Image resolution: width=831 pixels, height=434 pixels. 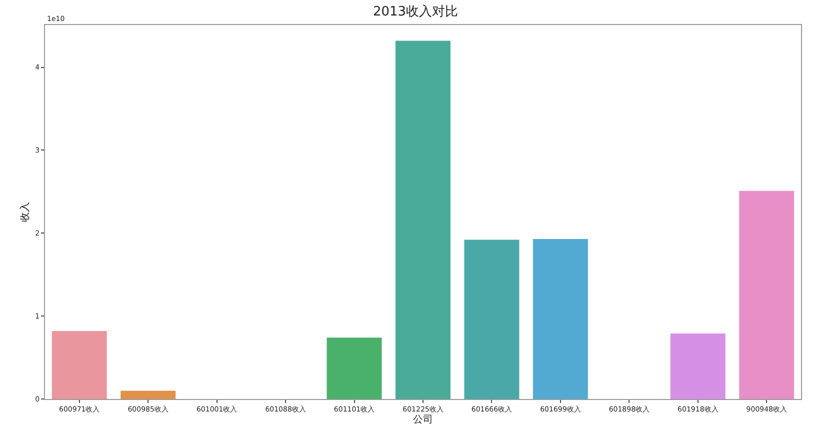 What do you see at coordinates (423, 419) in the screenshot?
I see `x-axis-title: 公司` at bounding box center [423, 419].